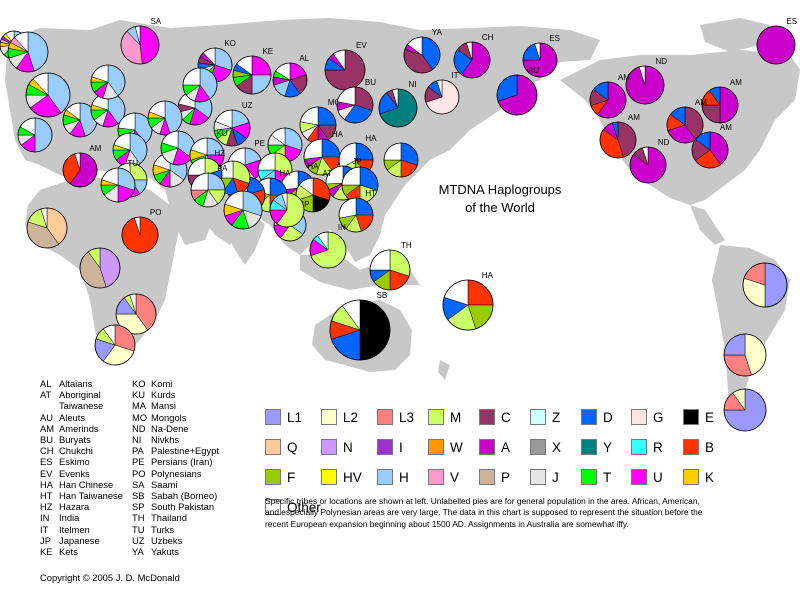 The image size is (800, 590). Describe the element at coordinates (407, 417) in the screenshot. I see `legend-label: L3` at that location.